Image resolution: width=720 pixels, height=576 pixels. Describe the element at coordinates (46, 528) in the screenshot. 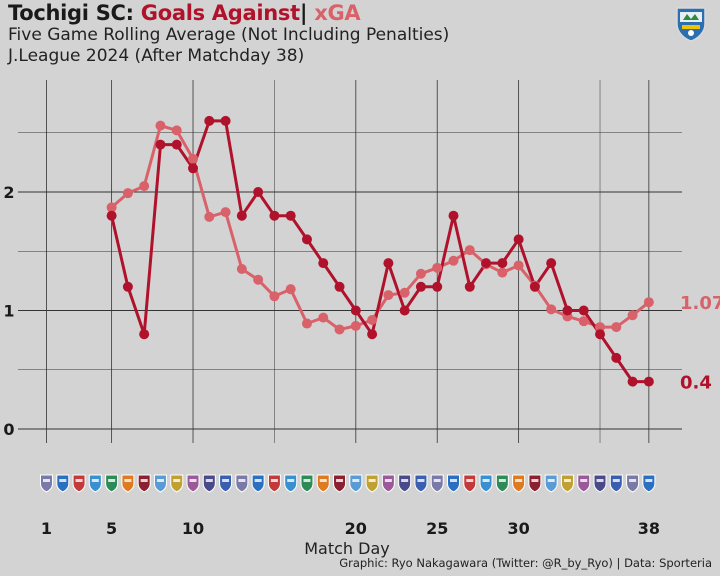

I see `x-tick-label: 1` at that location.